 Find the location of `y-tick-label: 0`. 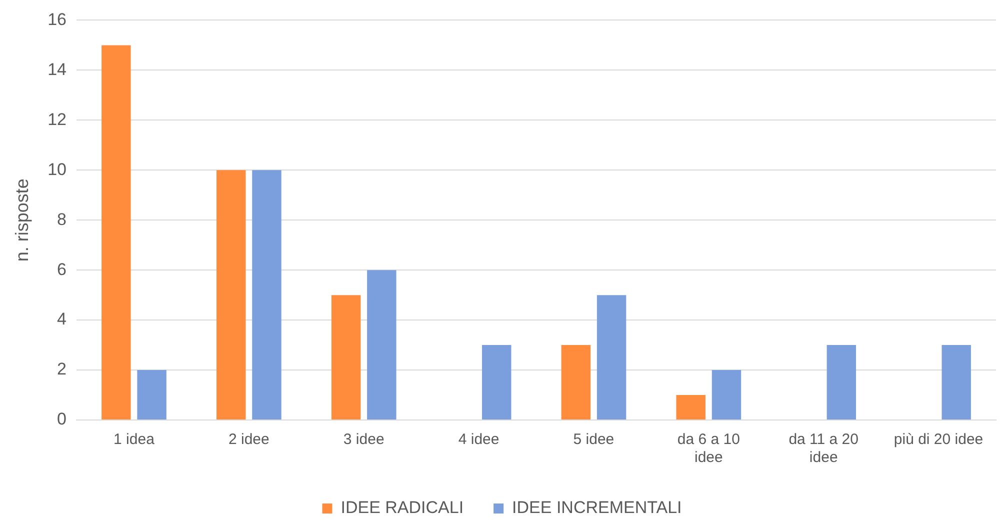

y-tick-label: 0 is located at coordinates (62, 419).